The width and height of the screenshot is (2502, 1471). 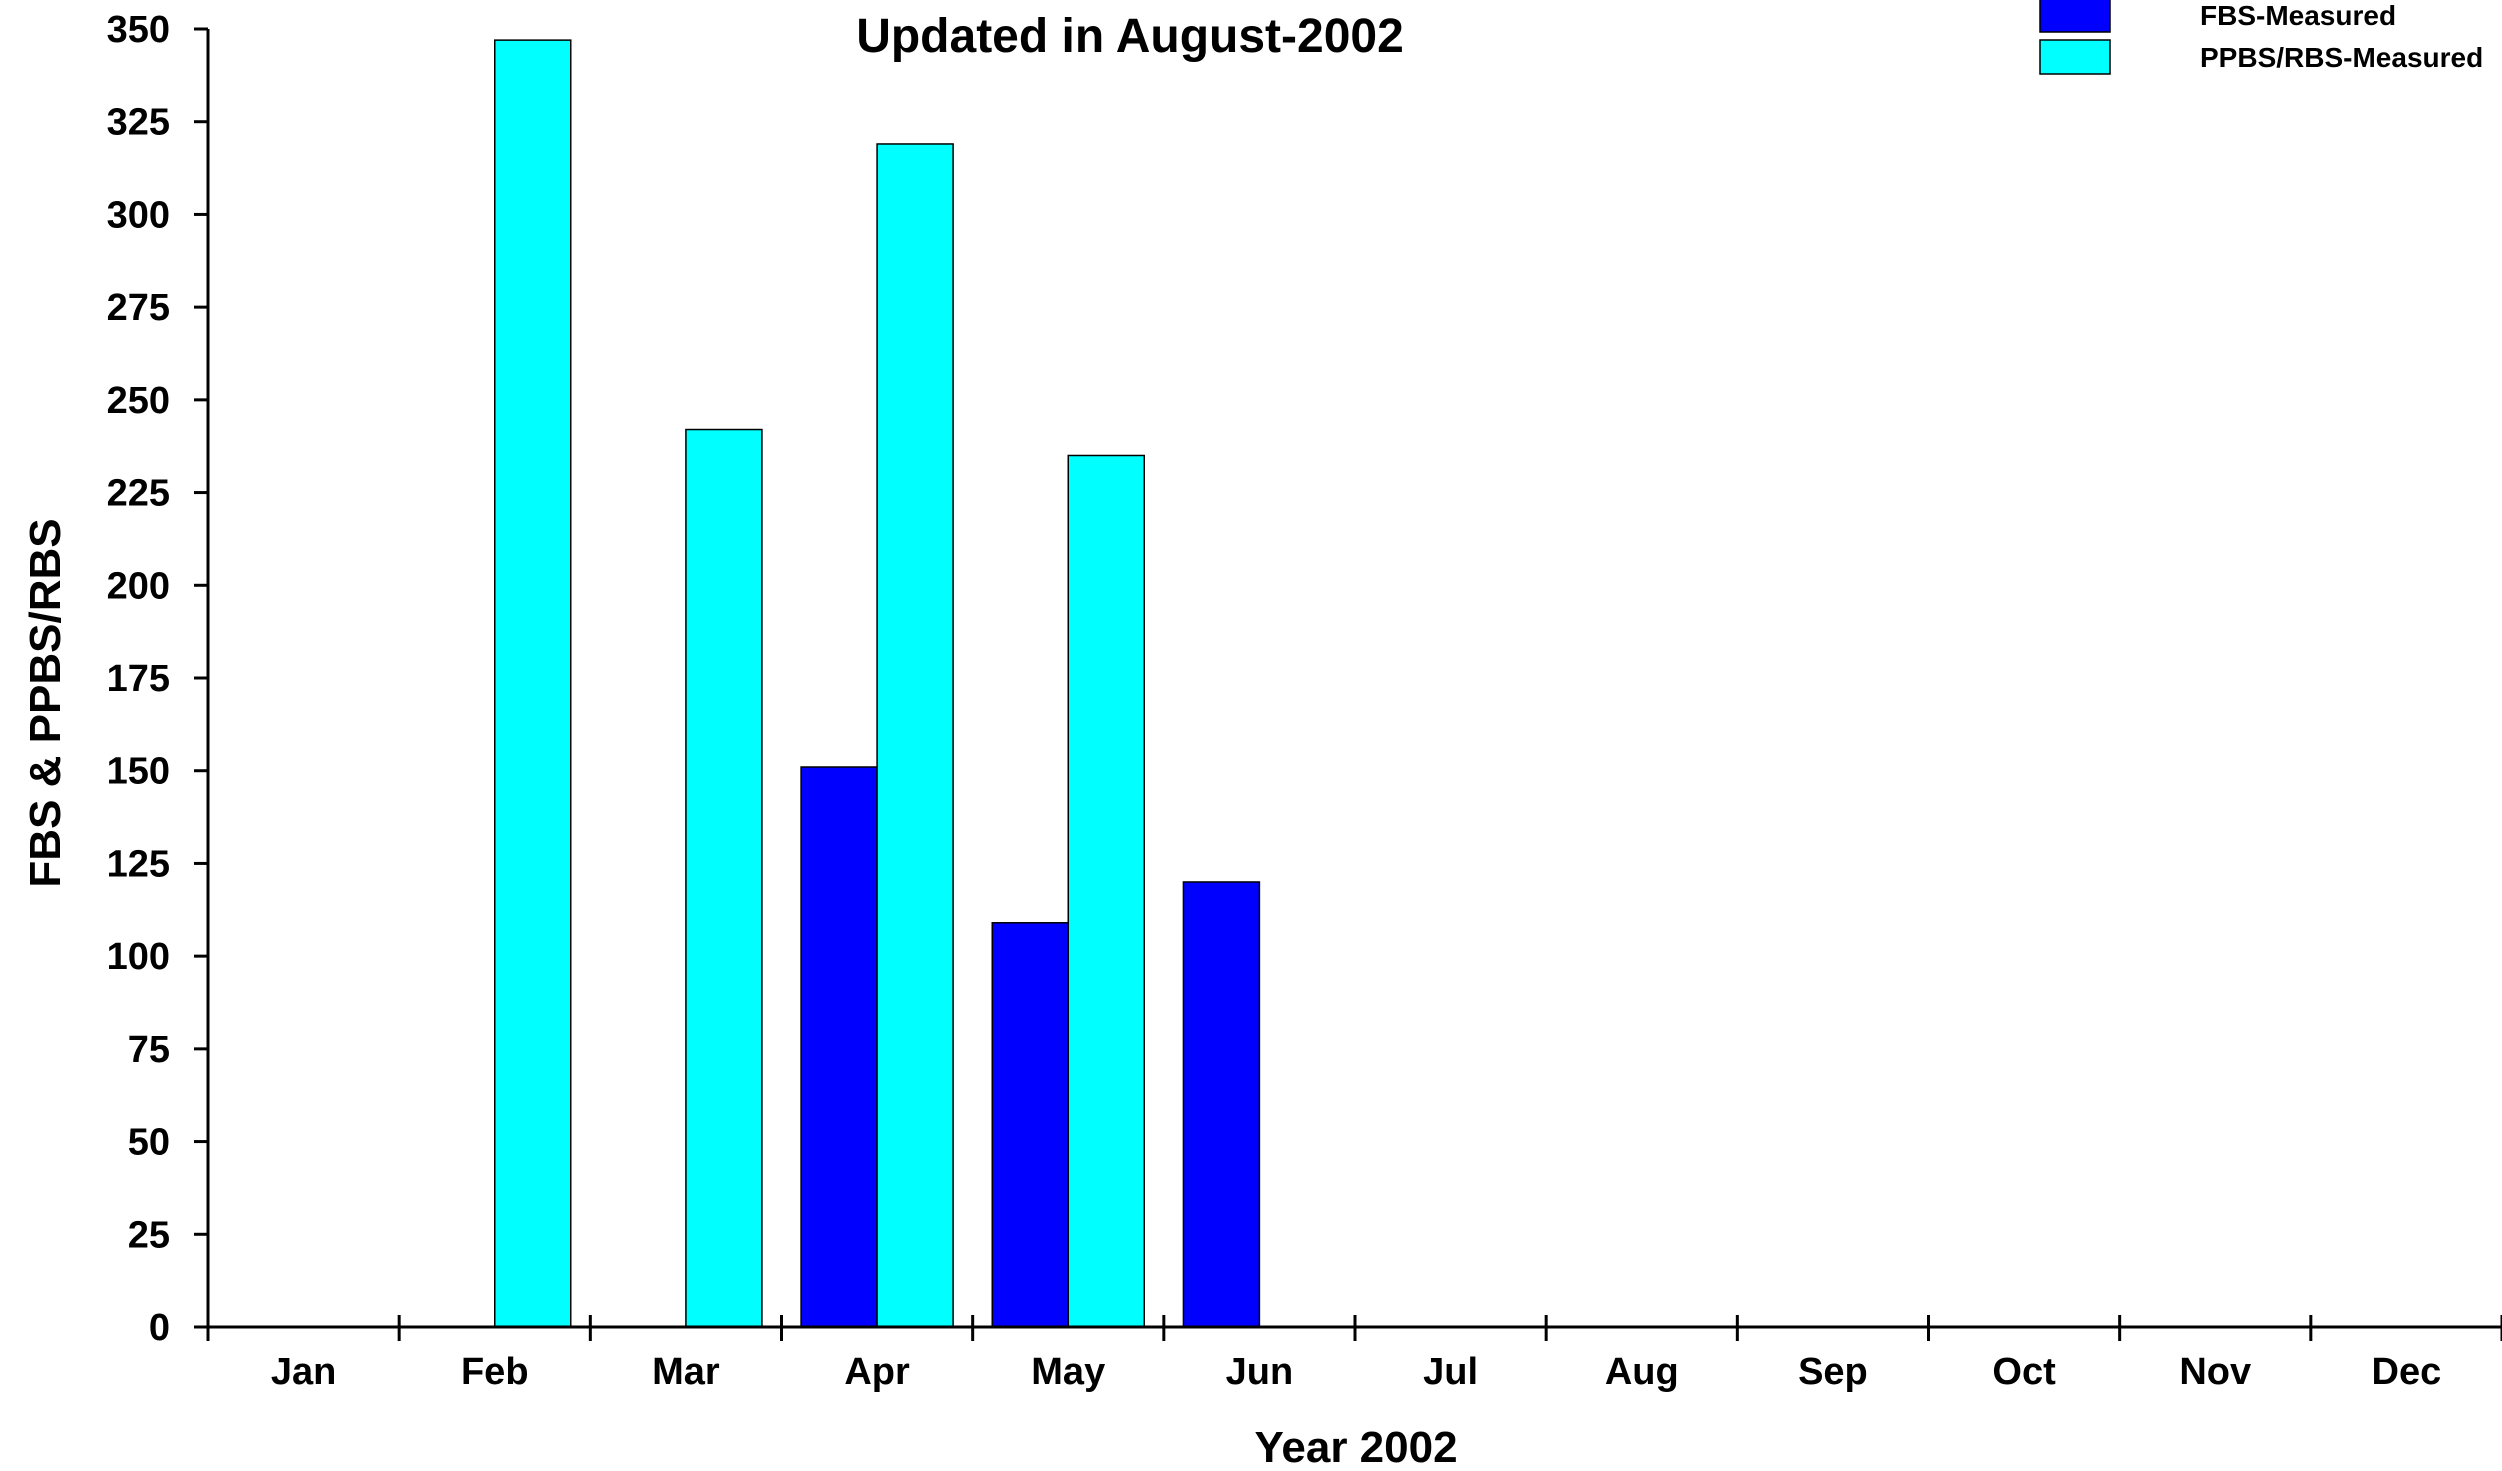 I want to click on y-tick-label: 250, so click(x=138, y=401).